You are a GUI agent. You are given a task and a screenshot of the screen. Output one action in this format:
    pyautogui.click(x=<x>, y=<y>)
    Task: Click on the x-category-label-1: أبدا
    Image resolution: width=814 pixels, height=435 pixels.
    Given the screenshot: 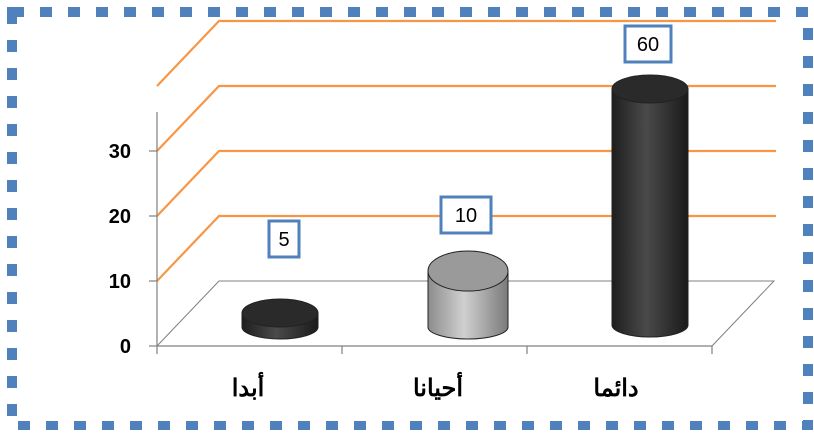 What is the action you would take?
    pyautogui.click(x=248, y=386)
    